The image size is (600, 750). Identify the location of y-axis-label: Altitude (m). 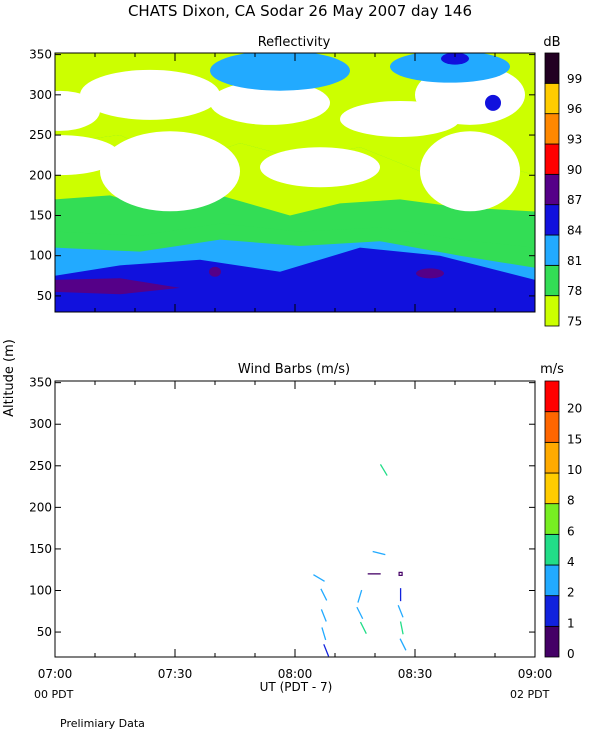
(9, 378).